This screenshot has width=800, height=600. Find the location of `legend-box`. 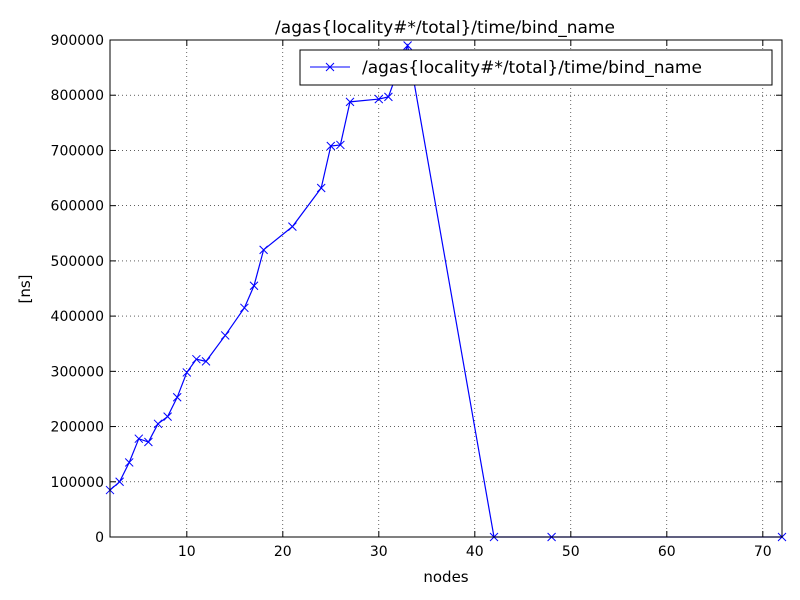

legend-box is located at coordinates (536, 67).